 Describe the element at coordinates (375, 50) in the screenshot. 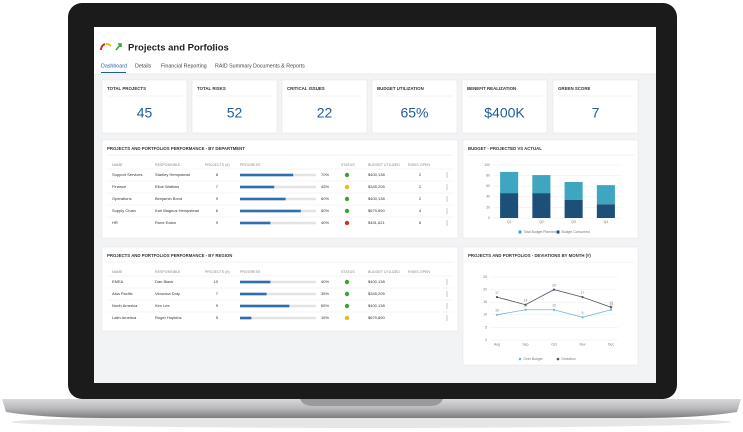

I see `app-header` at that location.